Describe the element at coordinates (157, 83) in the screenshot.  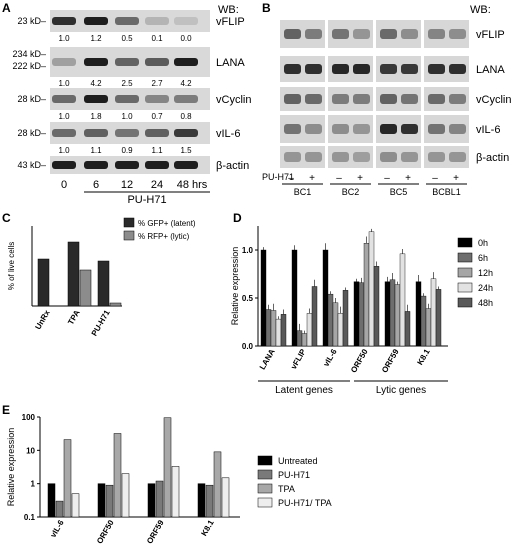
I see `quant-value: 2.7` at that location.